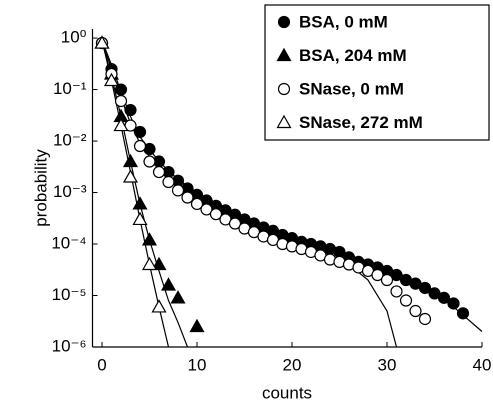 The width and height of the screenshot is (493, 409). I want to click on x-tick-label: 30, so click(387, 364).